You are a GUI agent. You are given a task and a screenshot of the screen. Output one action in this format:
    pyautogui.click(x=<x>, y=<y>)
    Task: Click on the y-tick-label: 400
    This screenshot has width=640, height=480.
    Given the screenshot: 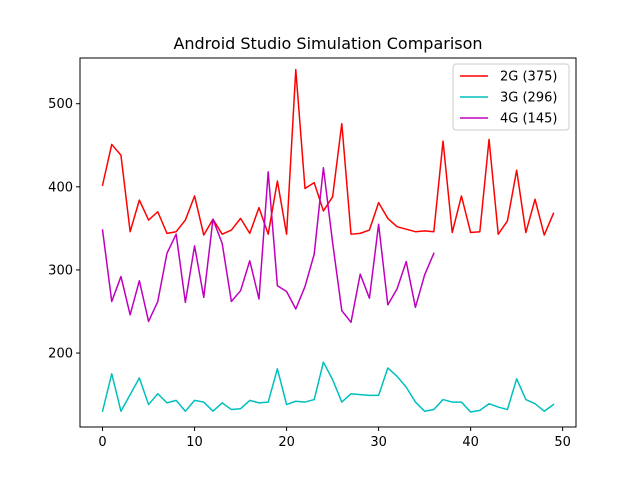 What is the action you would take?
    pyautogui.click(x=60, y=187)
    